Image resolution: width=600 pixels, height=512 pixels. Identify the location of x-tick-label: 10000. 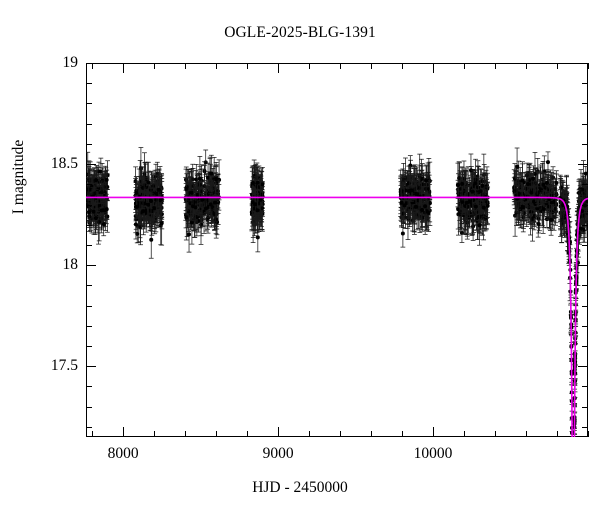
(433, 453).